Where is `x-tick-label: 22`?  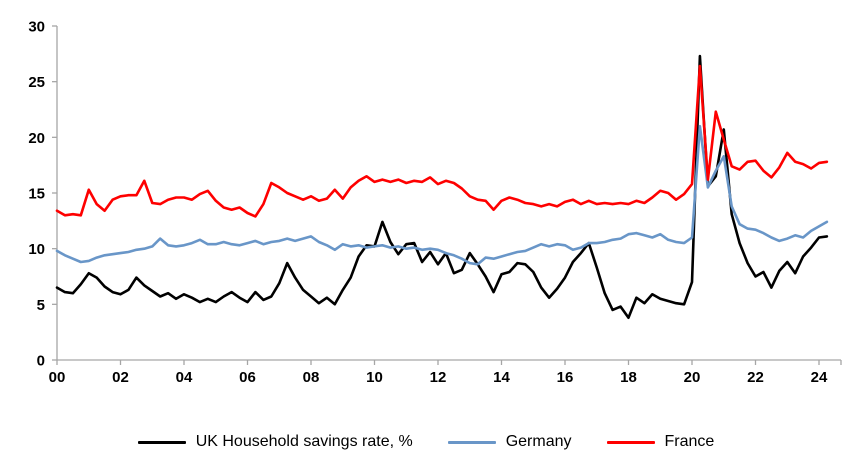
x-tick-label: 22 is located at coordinates (755, 377).